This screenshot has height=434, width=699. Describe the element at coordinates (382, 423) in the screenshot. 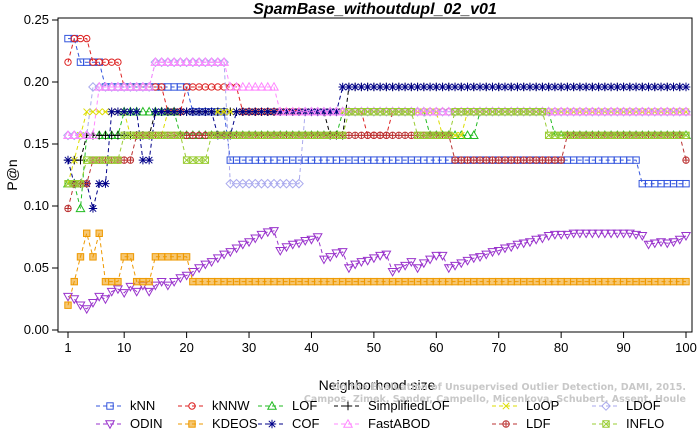

I see `legend-item-fastabod: FastABOD` at that location.